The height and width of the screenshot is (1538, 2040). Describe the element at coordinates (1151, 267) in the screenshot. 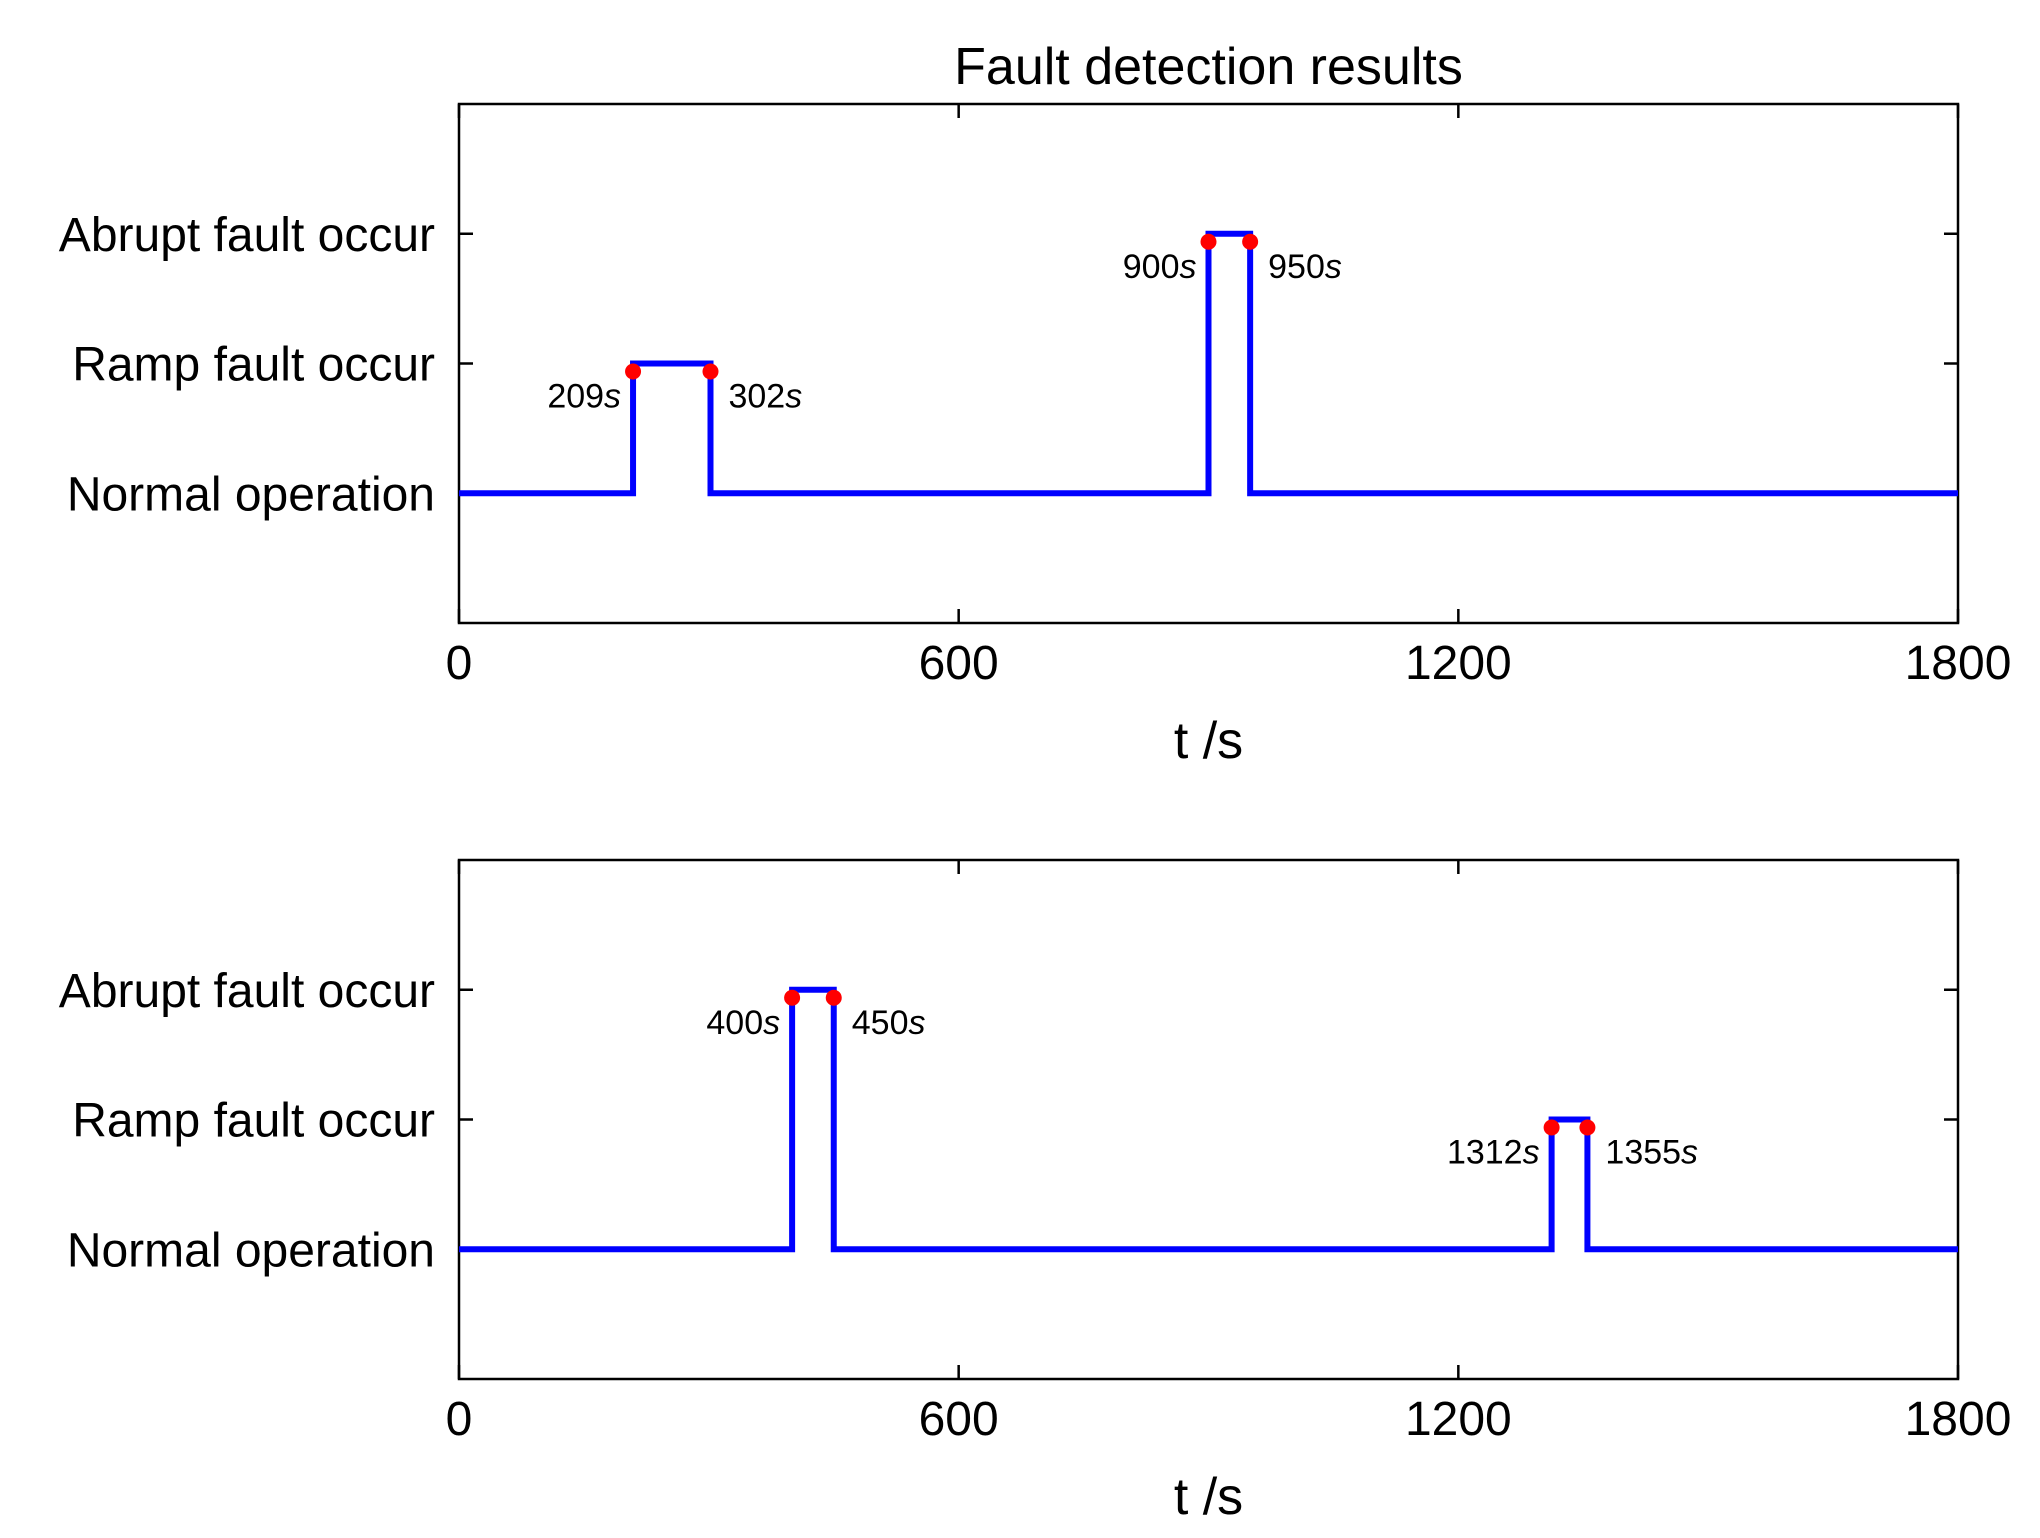

I see `event-time: 900` at that location.